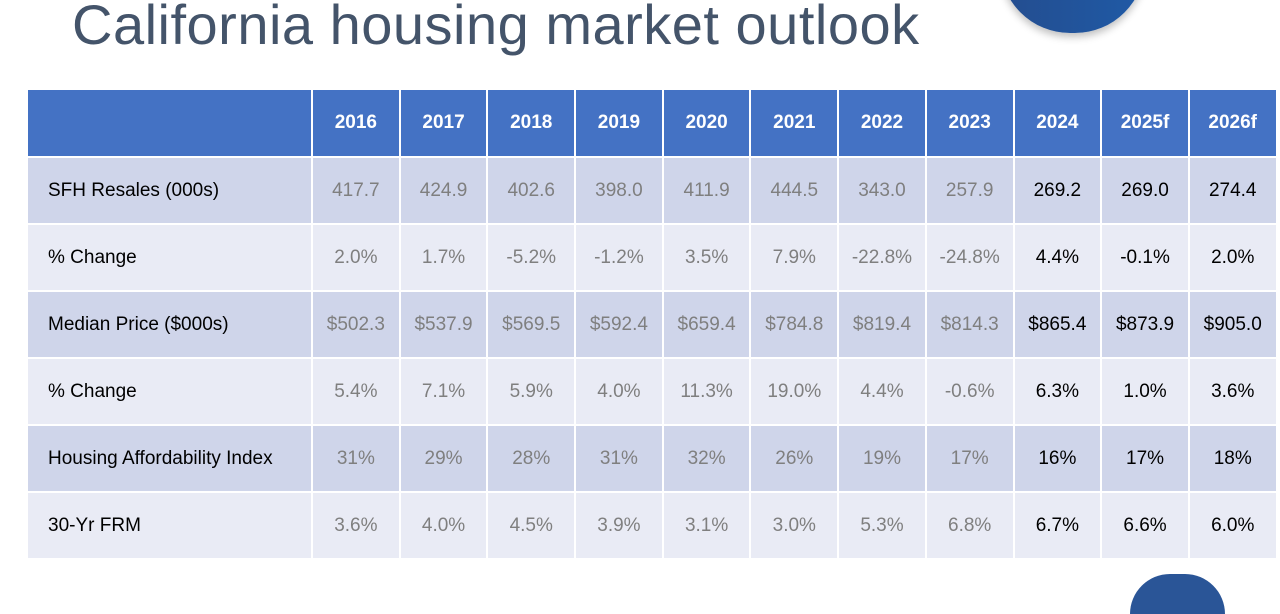 The image size is (1280, 614). I want to click on row-label: 30-Yr FRM, so click(169, 525).